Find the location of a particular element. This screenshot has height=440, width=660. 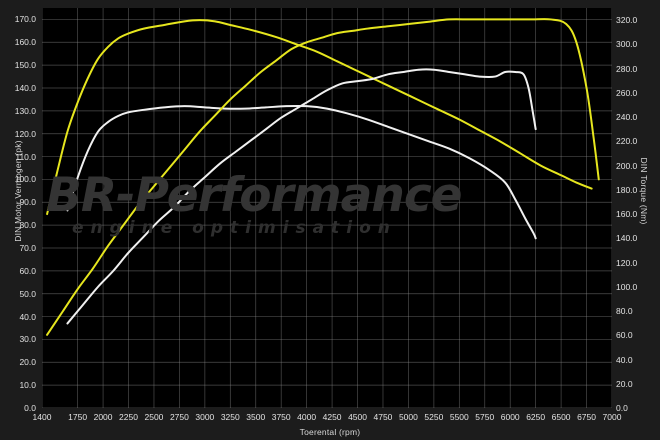

y-tick-right: 260.0 is located at coordinates (627, 92).